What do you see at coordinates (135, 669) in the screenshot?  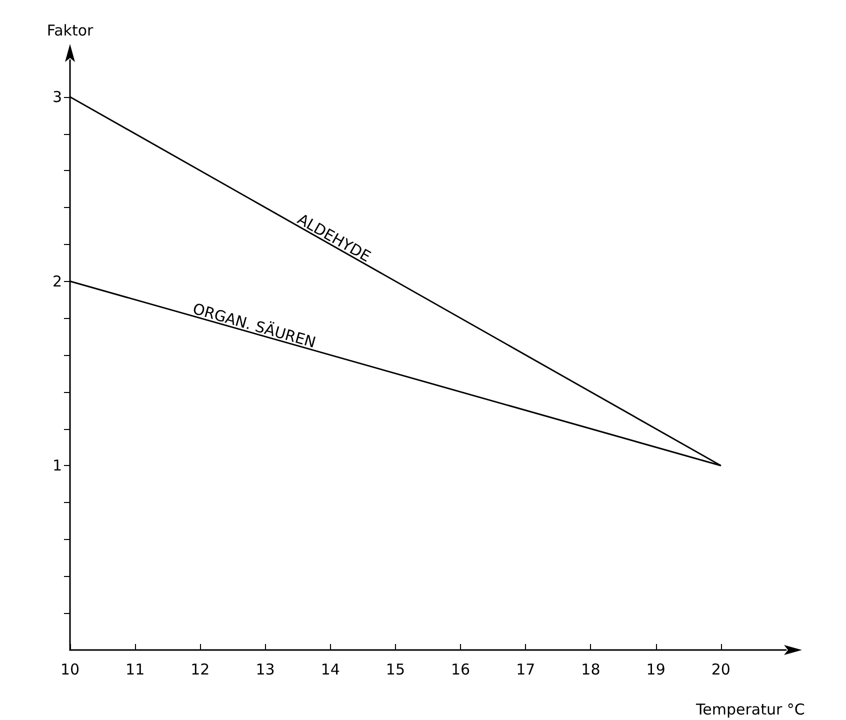 I see `x-tick-label: 11` at bounding box center [135, 669].